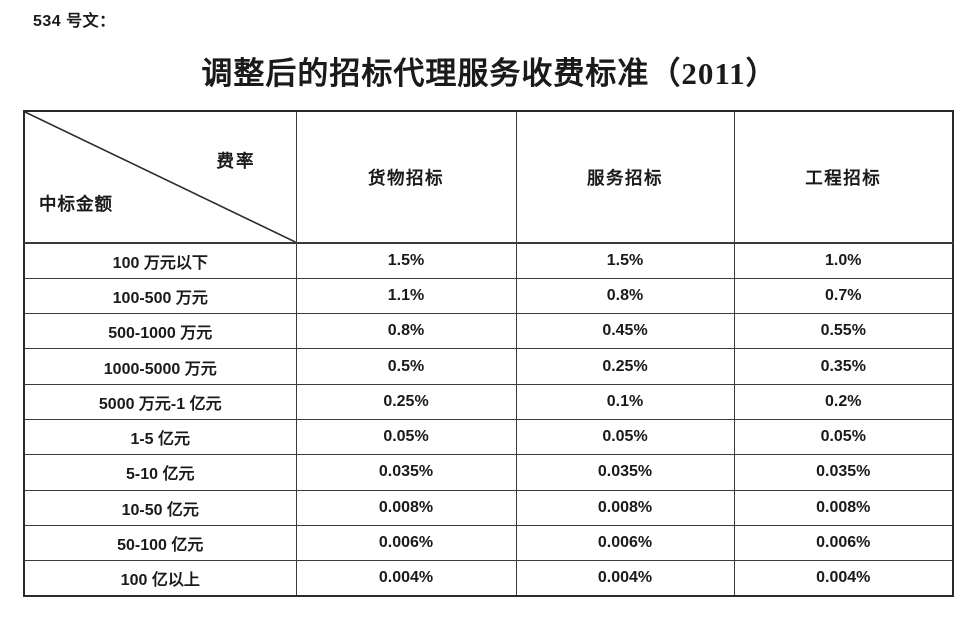 This screenshot has height=629, width=979. I want to click on corner-label-rate: 费率, so click(236, 161).